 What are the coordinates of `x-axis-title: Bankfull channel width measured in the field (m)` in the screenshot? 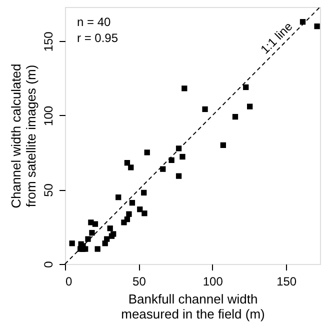 It's located at (193, 307).